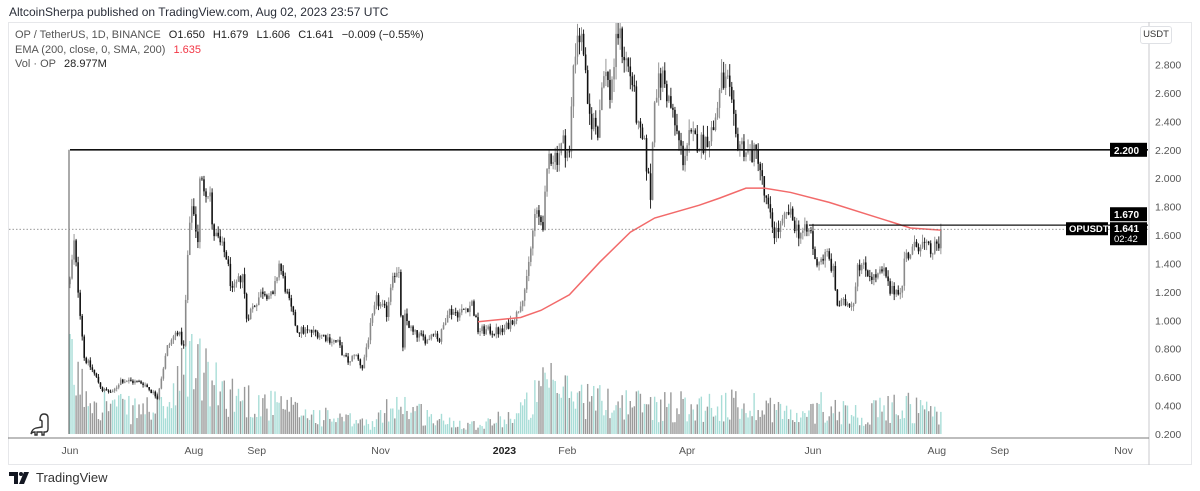 This screenshot has height=491, width=1200. I want to click on ema-label: EMA (200, close, 0, SMA, 200), so click(90, 49).